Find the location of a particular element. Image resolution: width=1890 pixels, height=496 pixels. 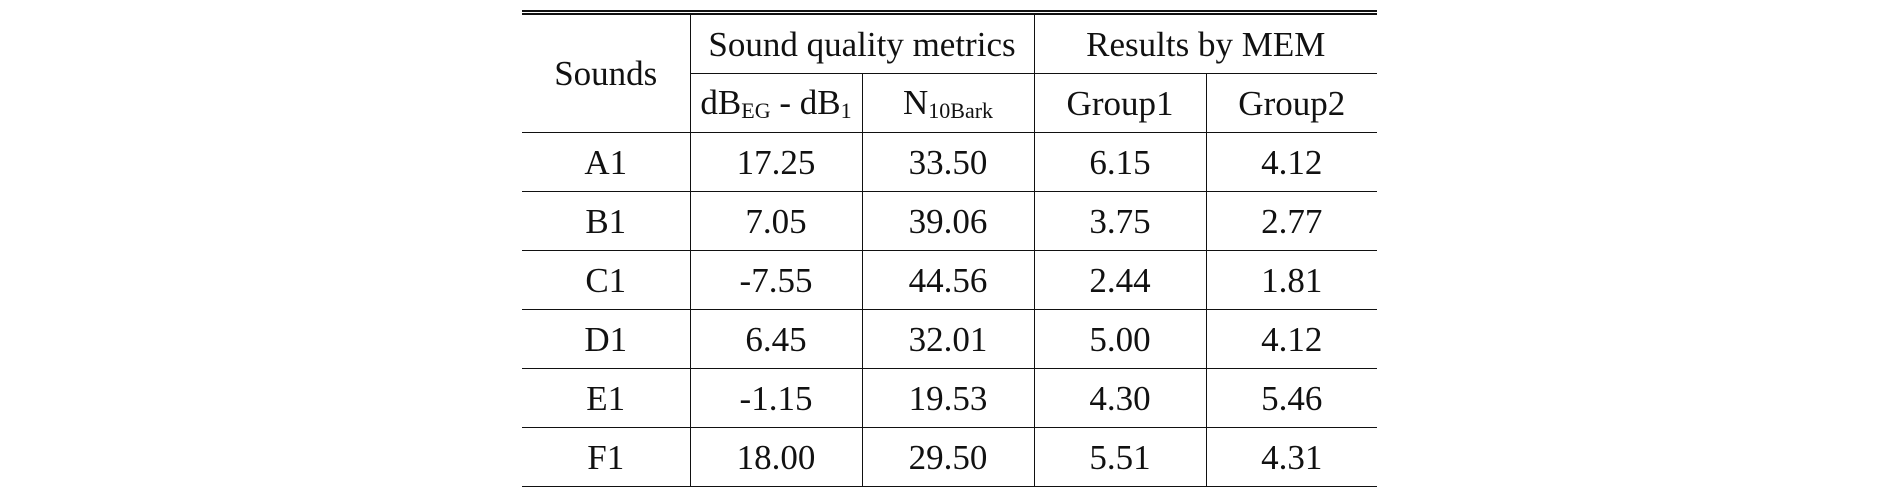

db-cell: 17.25 is located at coordinates (776, 162).